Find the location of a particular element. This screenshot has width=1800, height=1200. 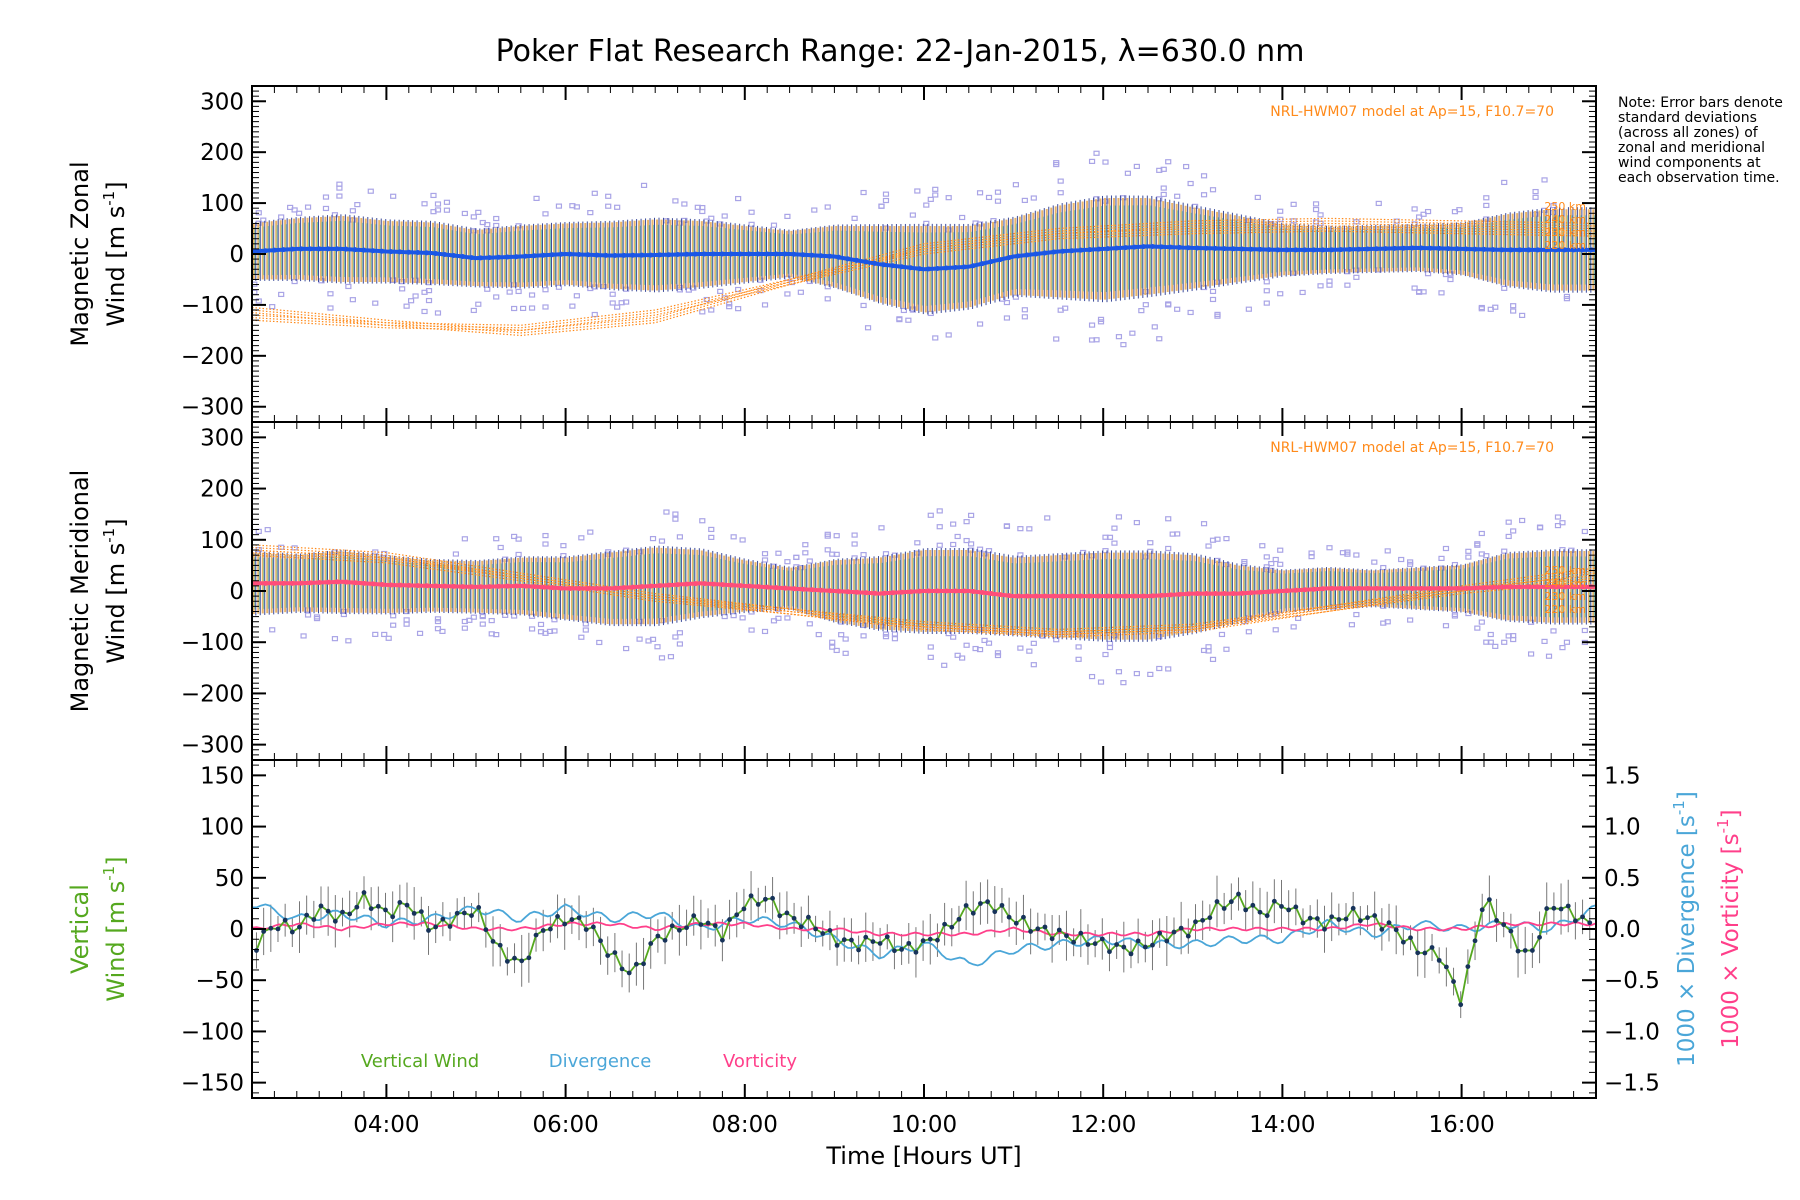

meridional-ytick-label: −200 is located at coordinates (212, 694).